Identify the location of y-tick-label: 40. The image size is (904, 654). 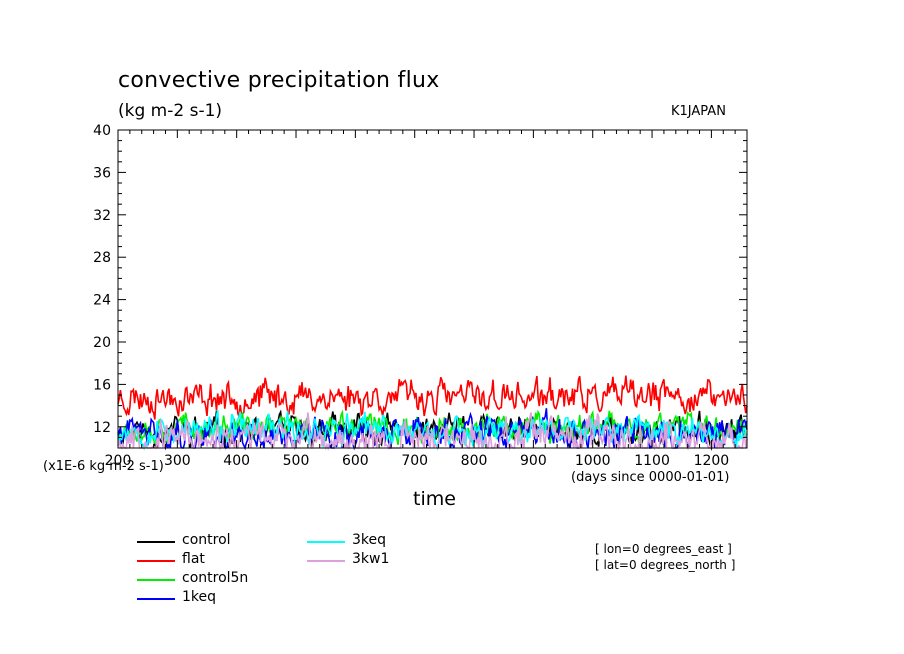
(102, 131).